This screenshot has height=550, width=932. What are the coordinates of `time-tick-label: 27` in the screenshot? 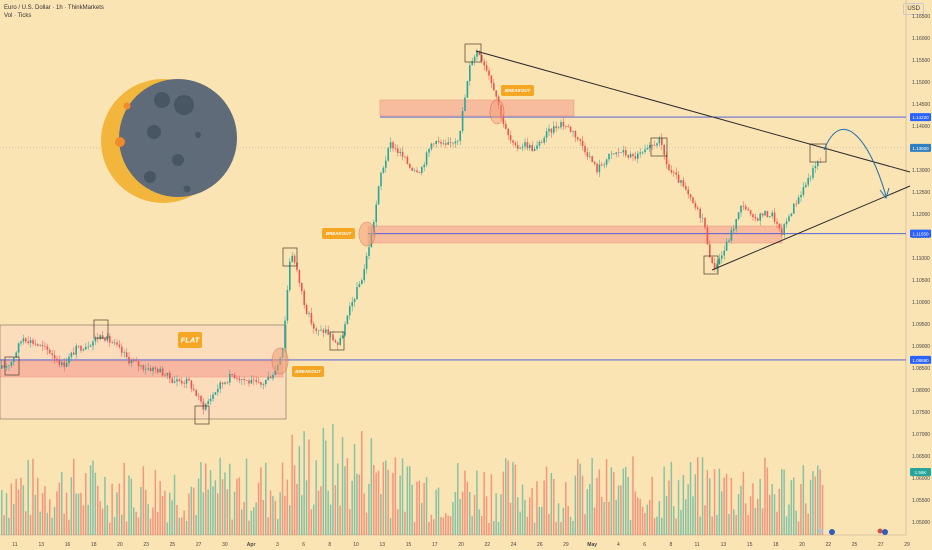 It's located at (199, 545).